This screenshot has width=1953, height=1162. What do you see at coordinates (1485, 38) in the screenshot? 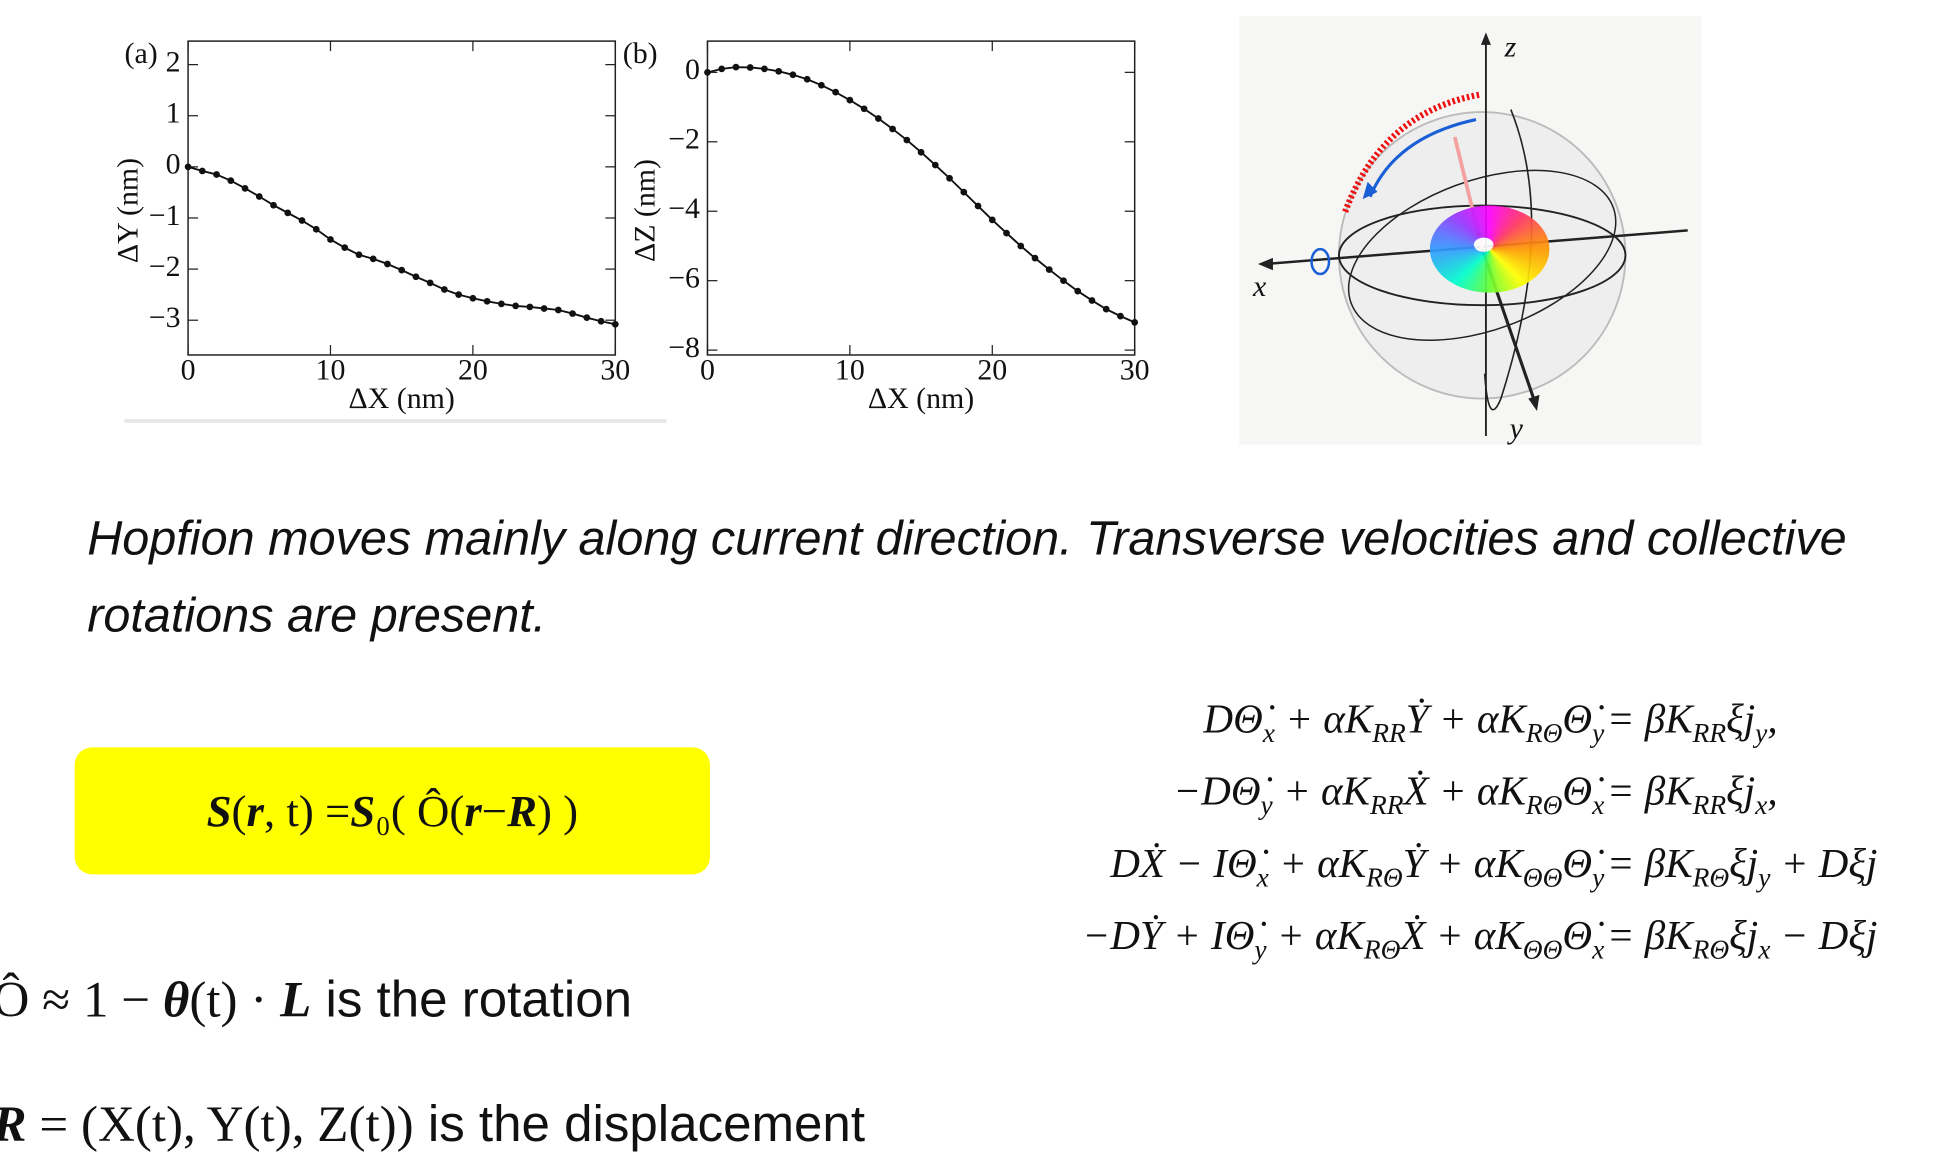
I see `z-arrow` at bounding box center [1485, 38].